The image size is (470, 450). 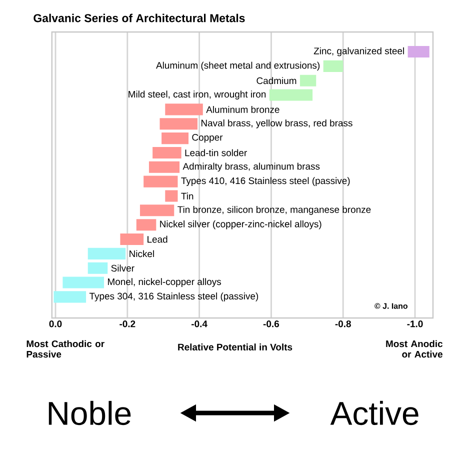 I want to click on y-tick-label: Nickel, so click(x=142, y=254).